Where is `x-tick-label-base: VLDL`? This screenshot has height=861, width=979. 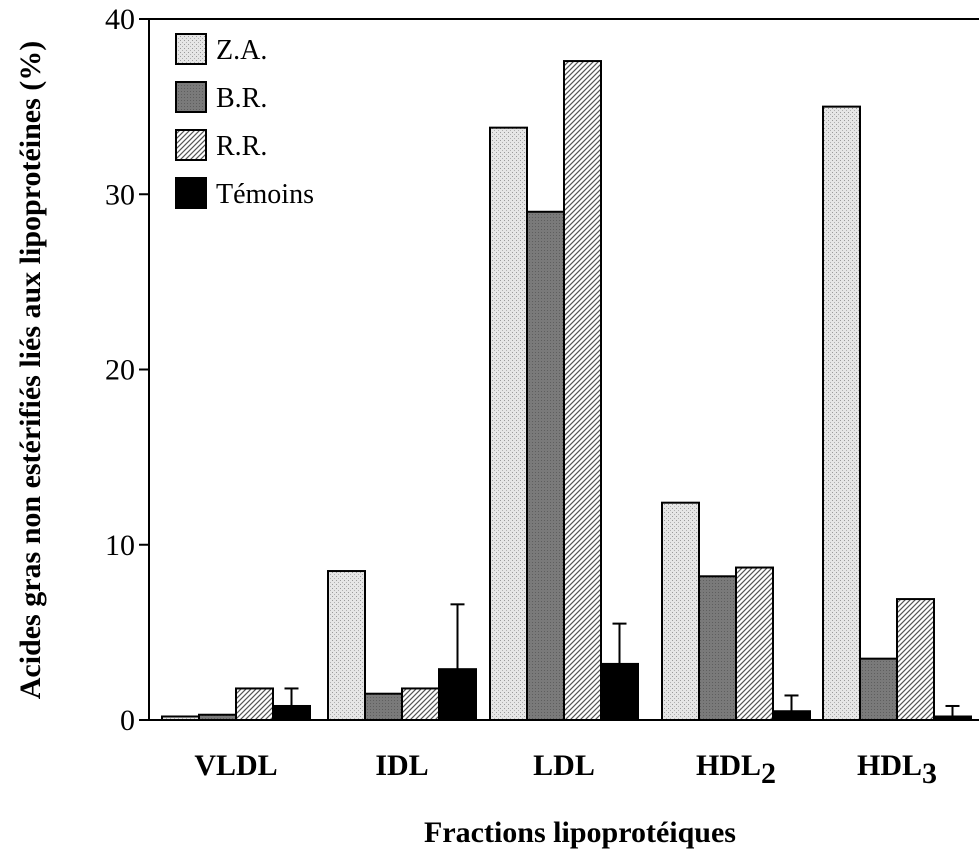
x-tick-label-base: VLDL is located at coordinates (235, 765).